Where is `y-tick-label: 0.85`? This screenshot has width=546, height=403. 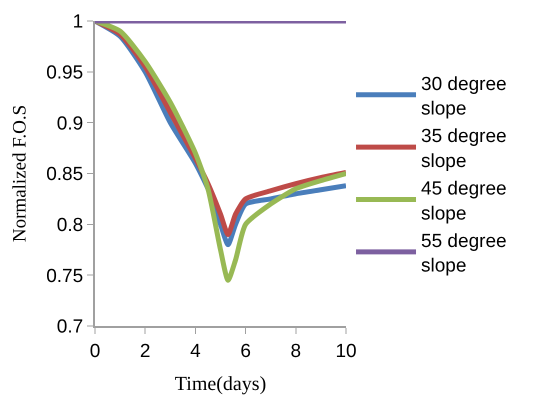 y-tick-label: 0.85 is located at coordinates (65, 175).